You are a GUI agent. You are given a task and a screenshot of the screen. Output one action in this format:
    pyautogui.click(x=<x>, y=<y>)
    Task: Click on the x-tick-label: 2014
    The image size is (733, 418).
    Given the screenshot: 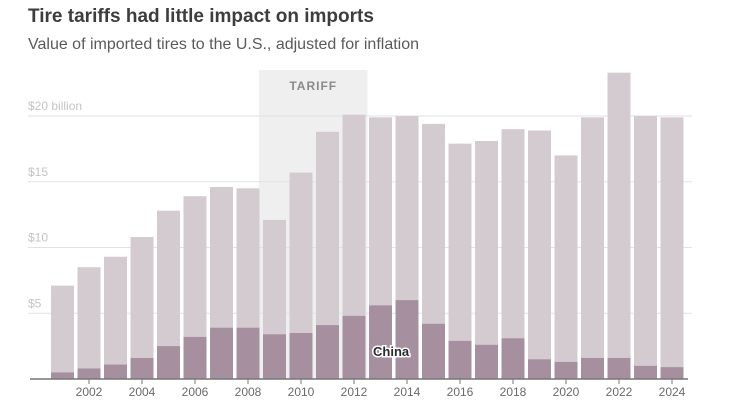 What is the action you would take?
    pyautogui.click(x=407, y=392)
    